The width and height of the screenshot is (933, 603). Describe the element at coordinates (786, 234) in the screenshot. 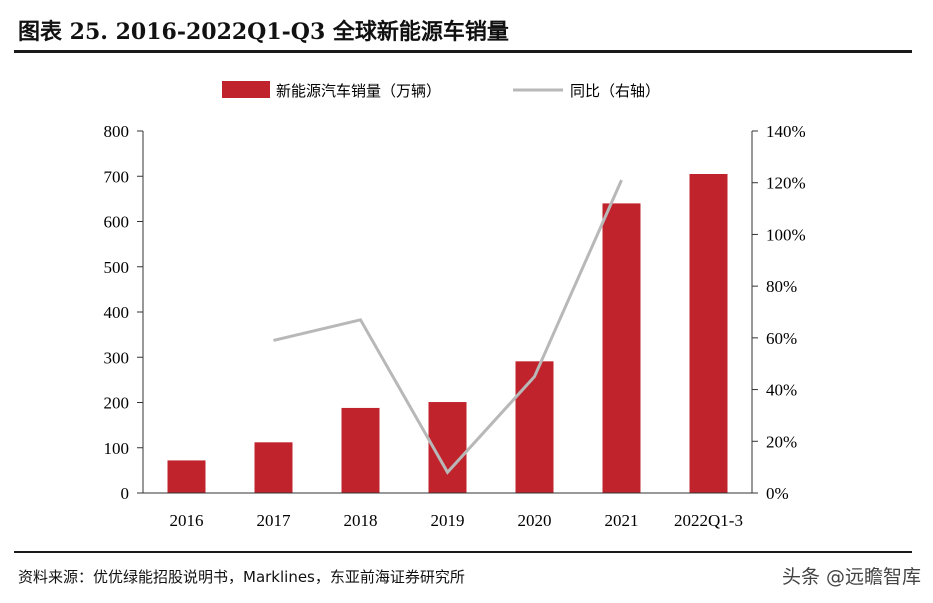

I see `right-tick-label: 100%` at that location.